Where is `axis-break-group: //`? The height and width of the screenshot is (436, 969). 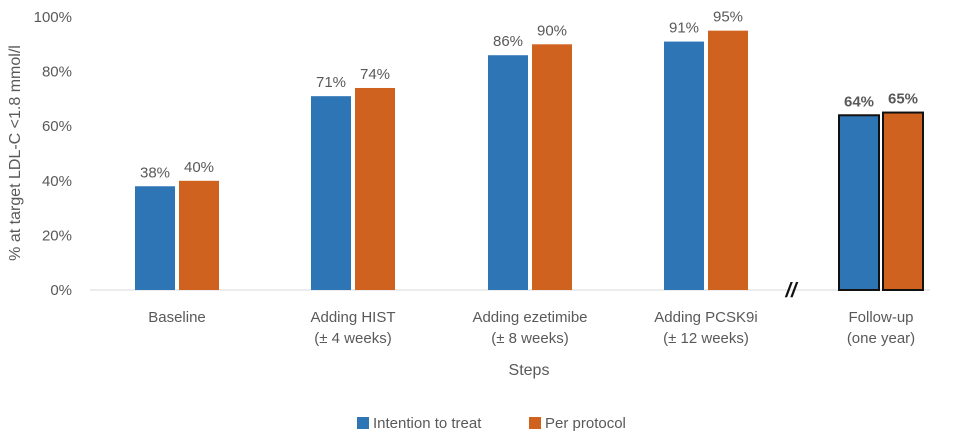
axis-break-group: // is located at coordinates (791, 291).